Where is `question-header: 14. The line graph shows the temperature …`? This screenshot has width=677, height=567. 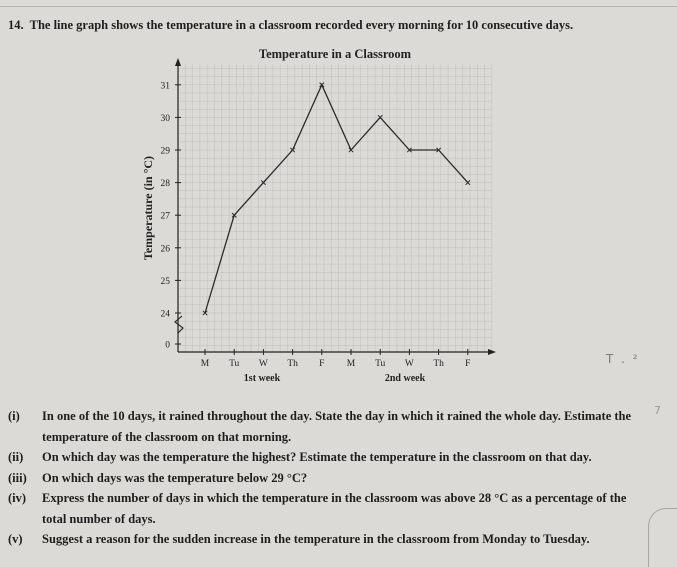 question-header: 14. The line graph shows the temperature … is located at coordinates (290, 25).